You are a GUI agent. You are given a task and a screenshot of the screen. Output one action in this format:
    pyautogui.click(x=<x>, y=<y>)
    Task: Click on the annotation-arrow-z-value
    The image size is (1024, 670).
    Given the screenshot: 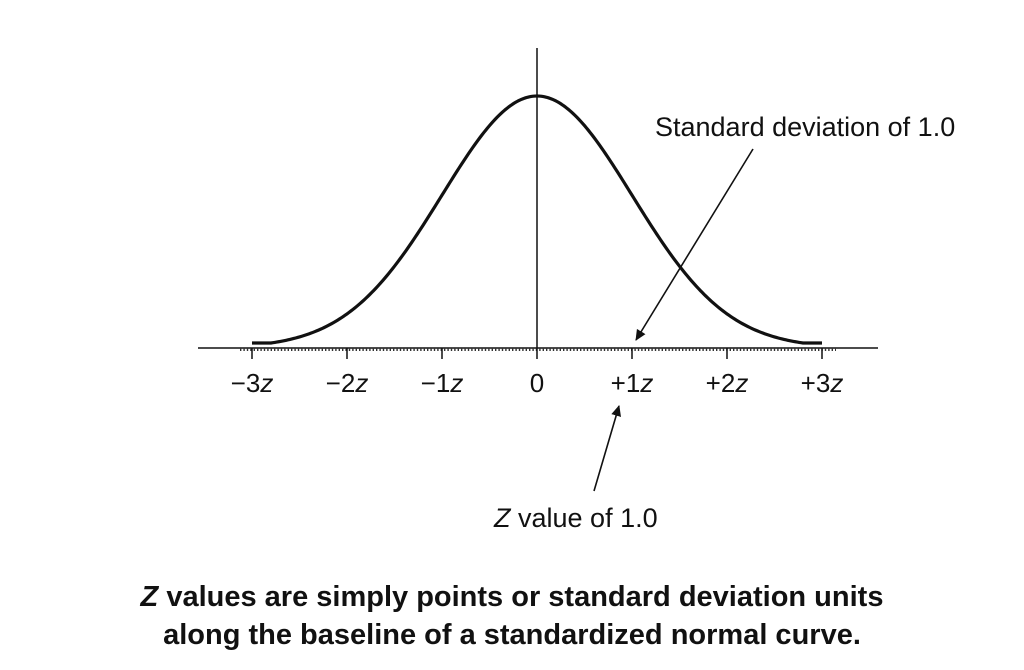 What is the action you would take?
    pyautogui.click(x=607, y=448)
    